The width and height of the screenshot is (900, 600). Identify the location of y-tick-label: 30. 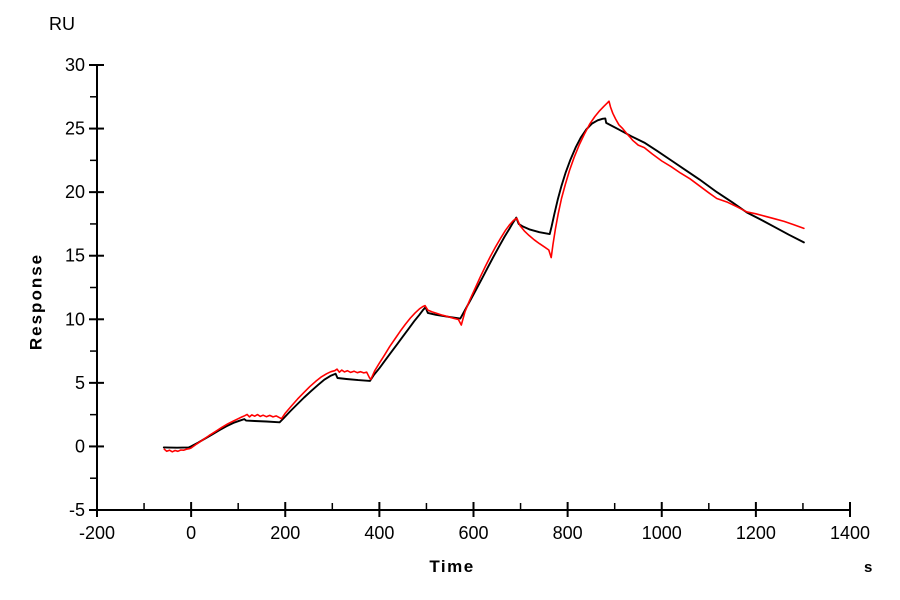
(75, 65).